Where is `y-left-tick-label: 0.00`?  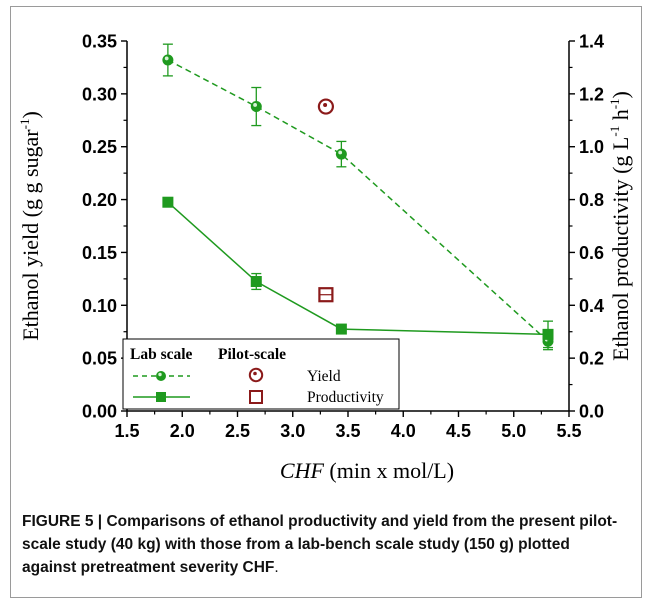
y-left-tick-label: 0.00 is located at coordinates (99, 412).